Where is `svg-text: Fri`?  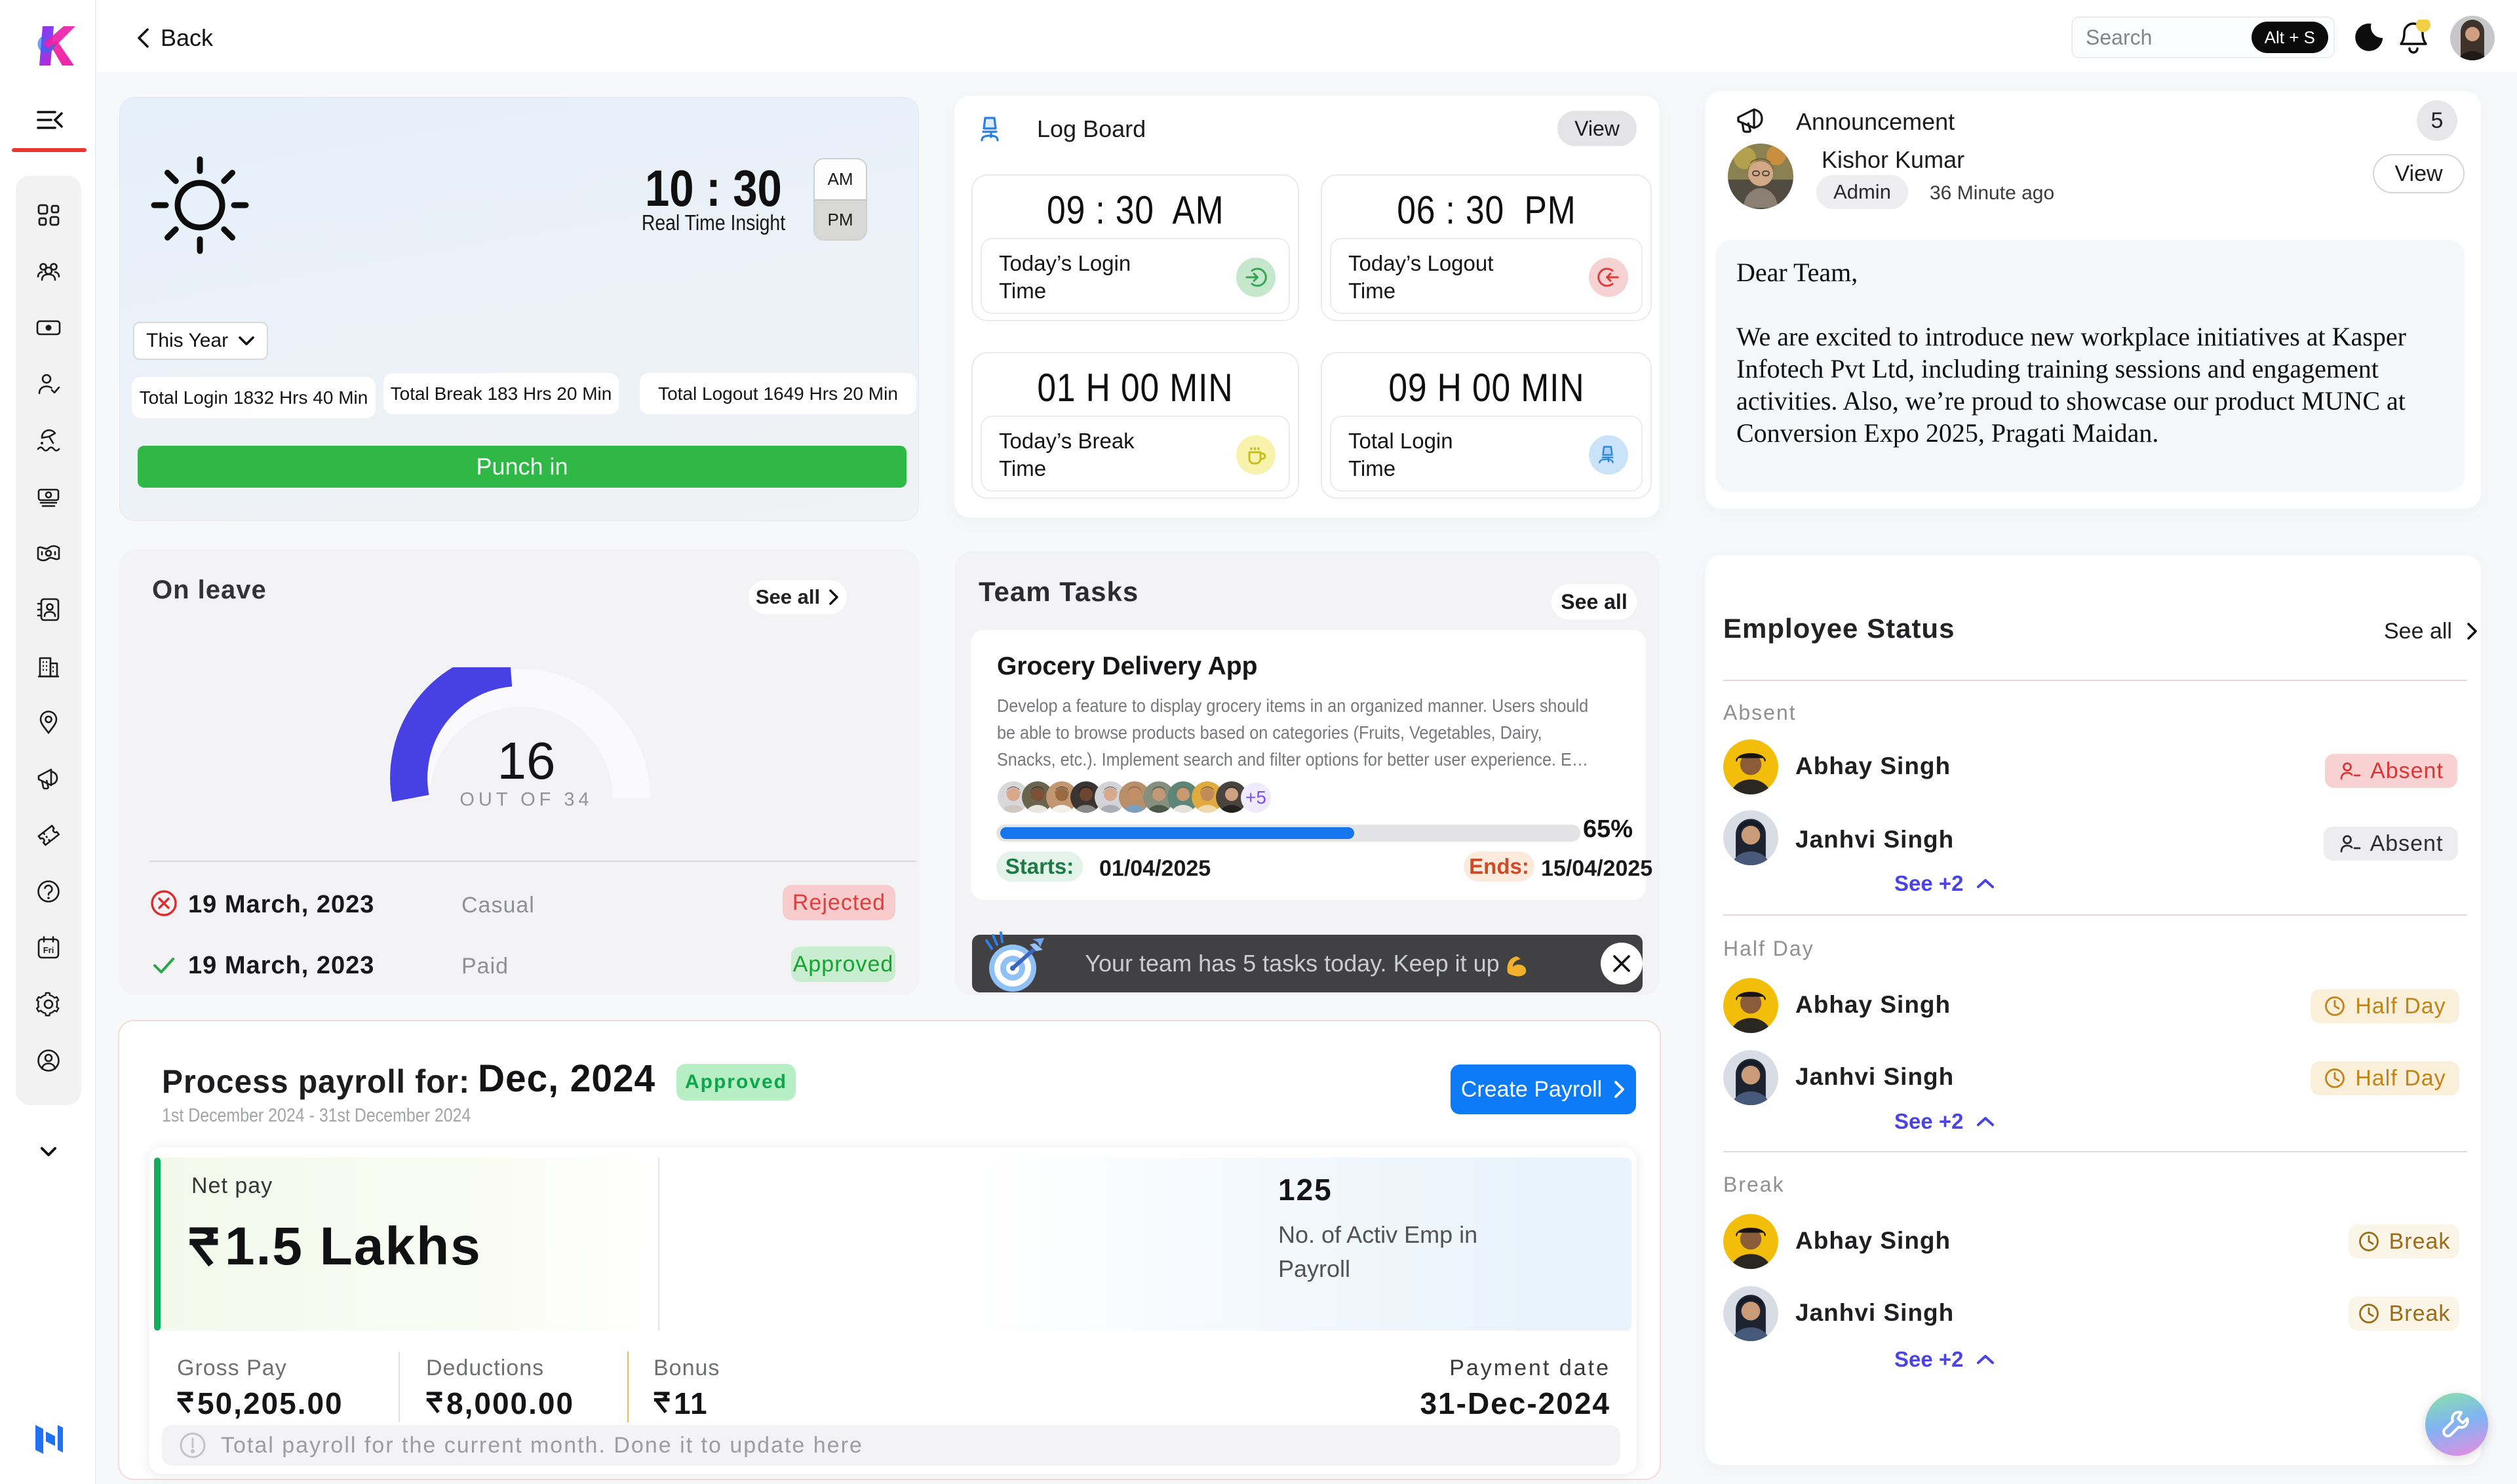
svg-text: Fri is located at coordinates (48, 950).